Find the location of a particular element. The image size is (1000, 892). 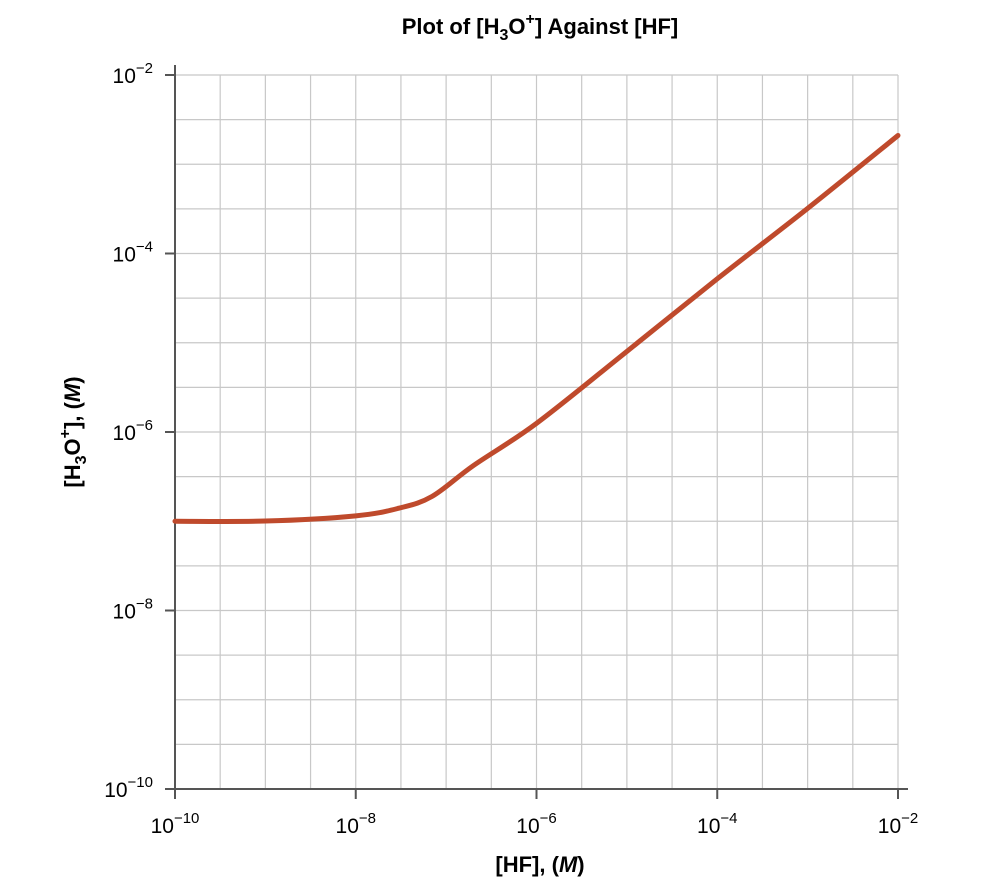

x-tick-label: 10⁻⁶ is located at coordinates (536, 824).